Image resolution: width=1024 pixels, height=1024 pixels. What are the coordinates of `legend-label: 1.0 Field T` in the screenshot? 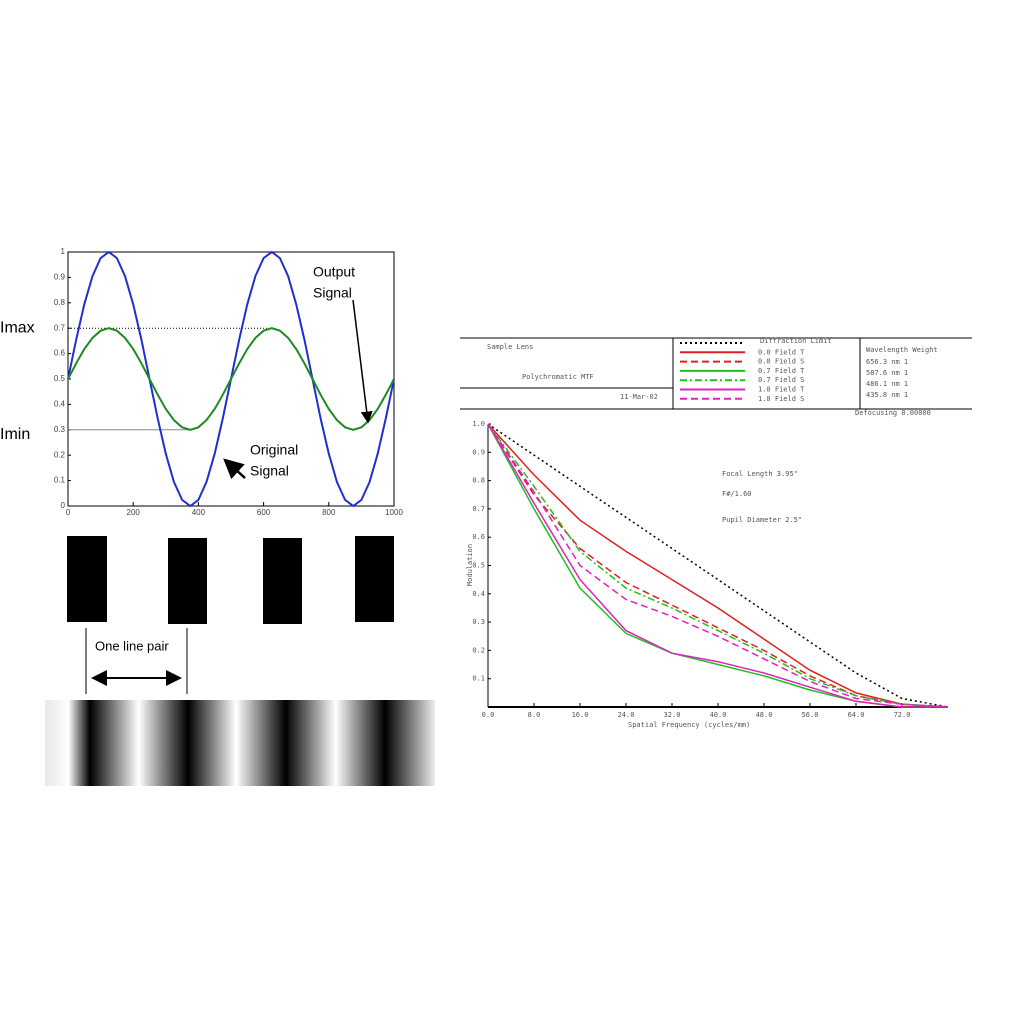 It's located at (781, 390).